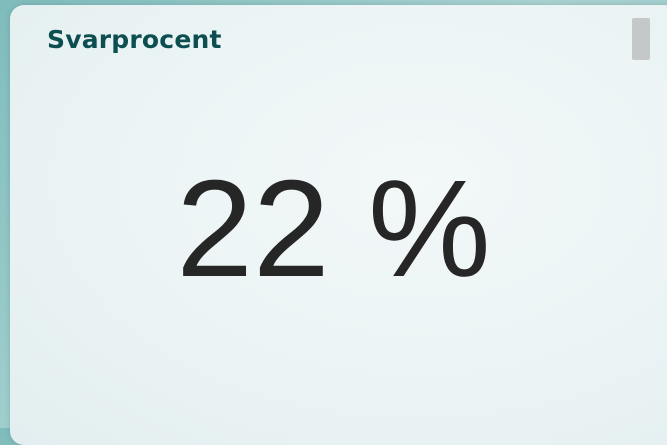 The height and width of the screenshot is (445, 667). I want to click on scrollbar, so click(641, 39).